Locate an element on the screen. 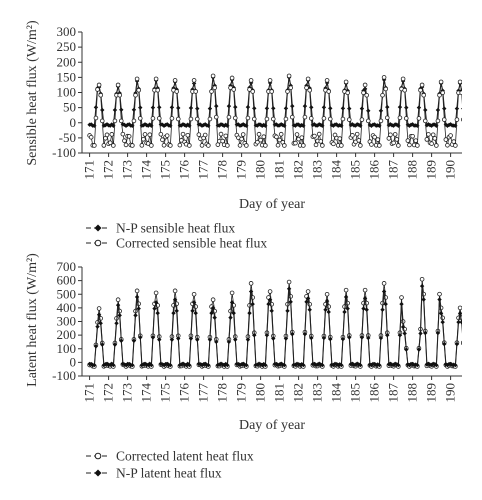 This screenshot has height=500, width=482. x-tick-label: 189 is located at coordinates (431, 393).